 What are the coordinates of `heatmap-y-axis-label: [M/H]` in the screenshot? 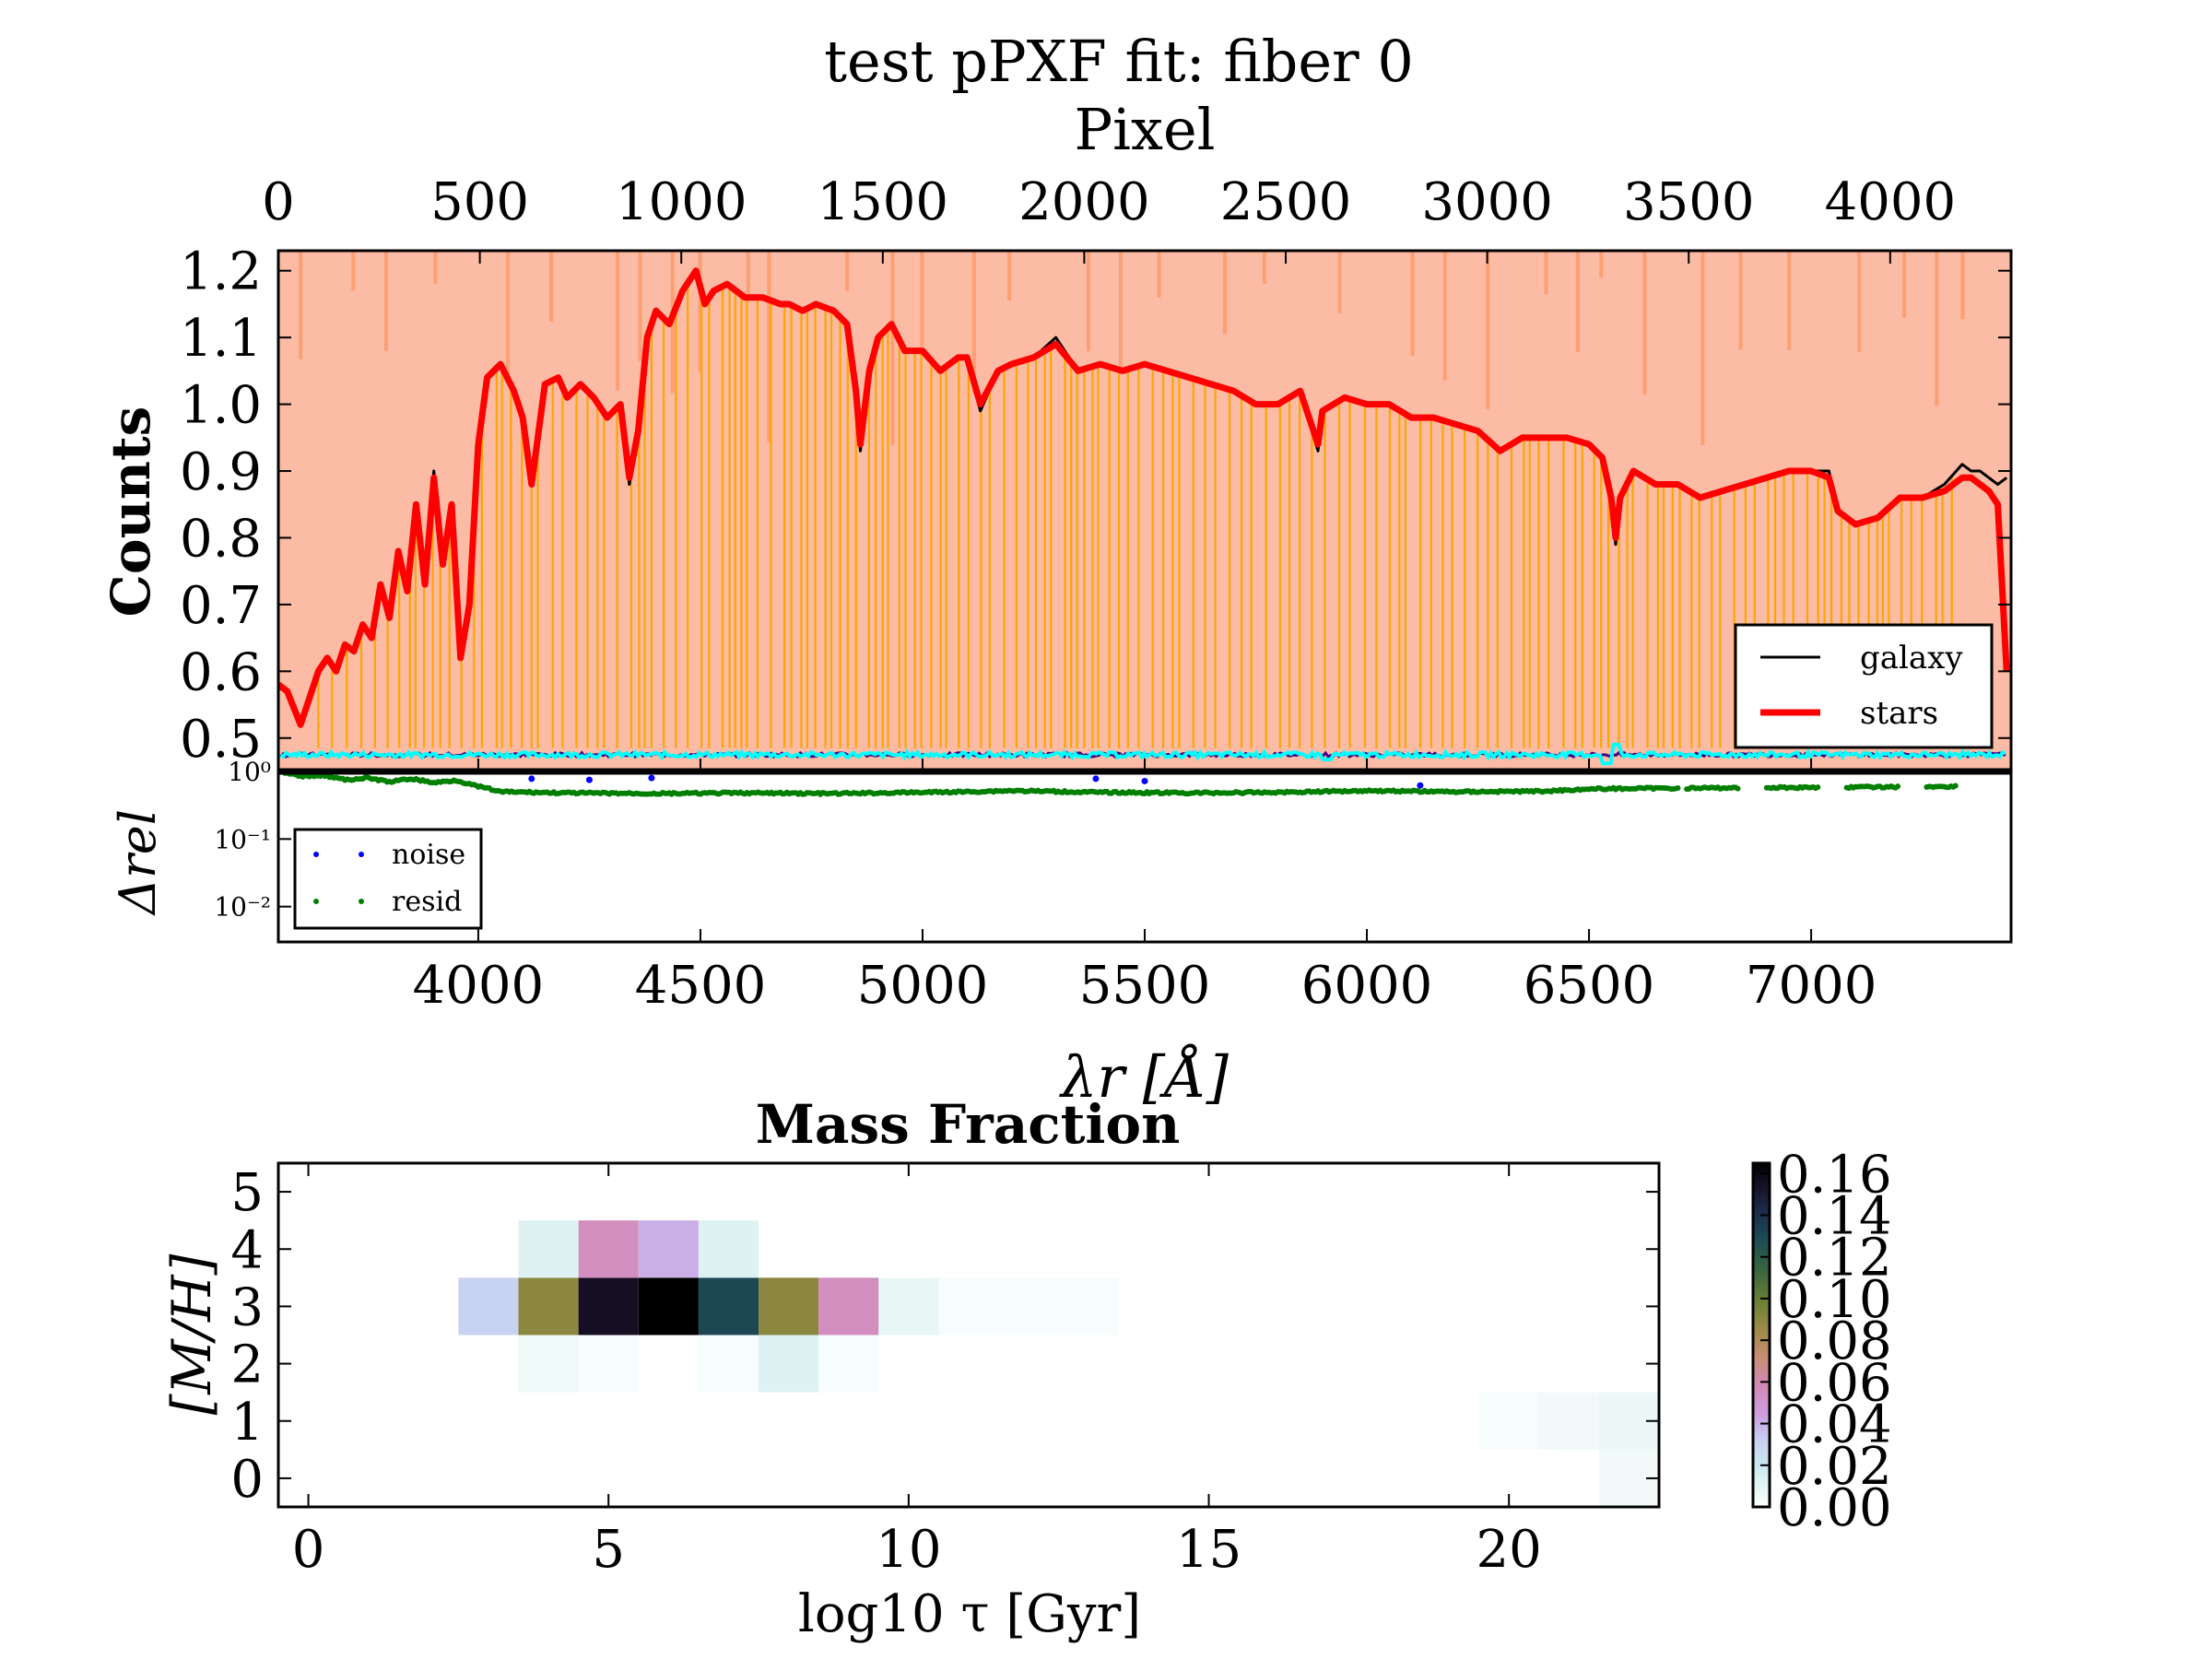 It's located at (191, 1334).